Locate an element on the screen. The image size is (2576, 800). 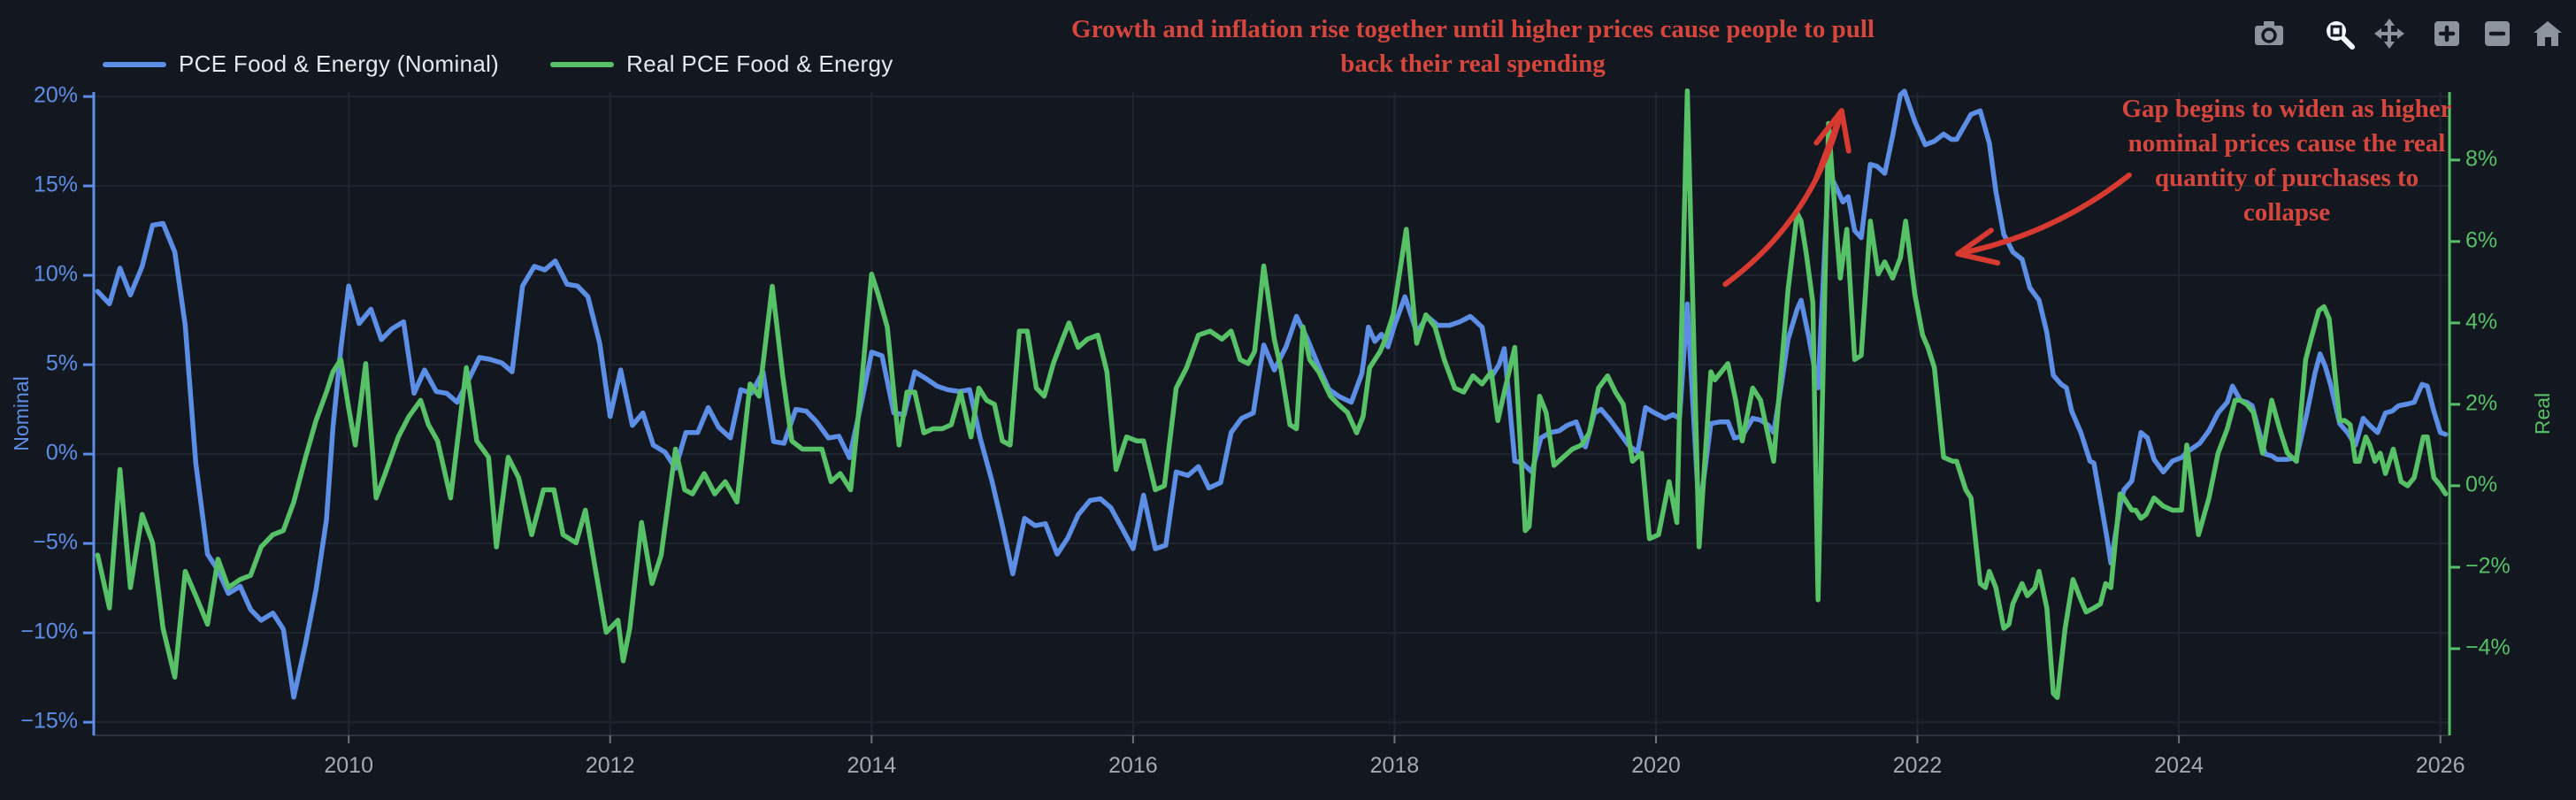
right-tick-label: −2% is located at coordinates (2488, 566).